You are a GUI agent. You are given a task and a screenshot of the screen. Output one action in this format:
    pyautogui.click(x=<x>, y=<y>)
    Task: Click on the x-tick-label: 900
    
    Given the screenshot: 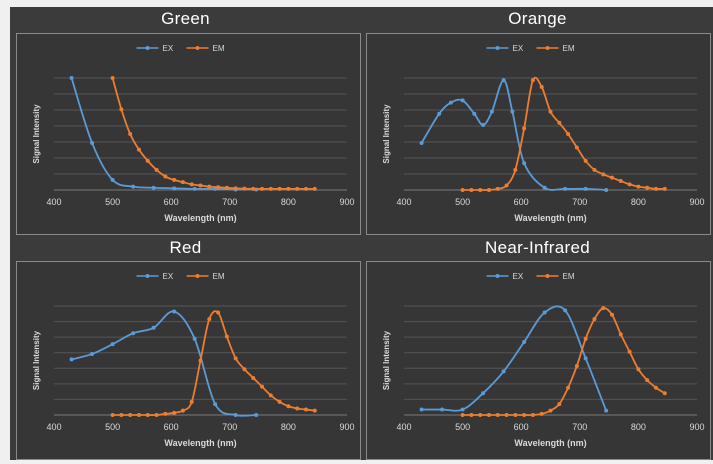 What is the action you would take?
    pyautogui.click(x=346, y=202)
    